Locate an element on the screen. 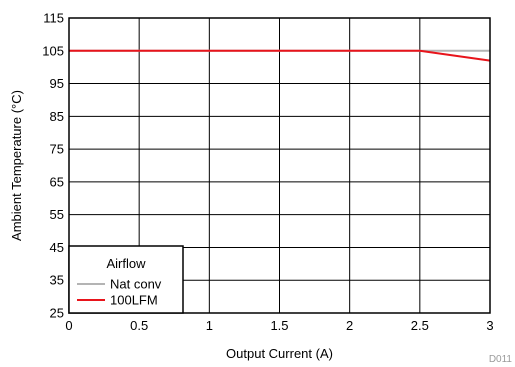 The image size is (515, 367). y-tick-label: 45 is located at coordinates (57, 247).